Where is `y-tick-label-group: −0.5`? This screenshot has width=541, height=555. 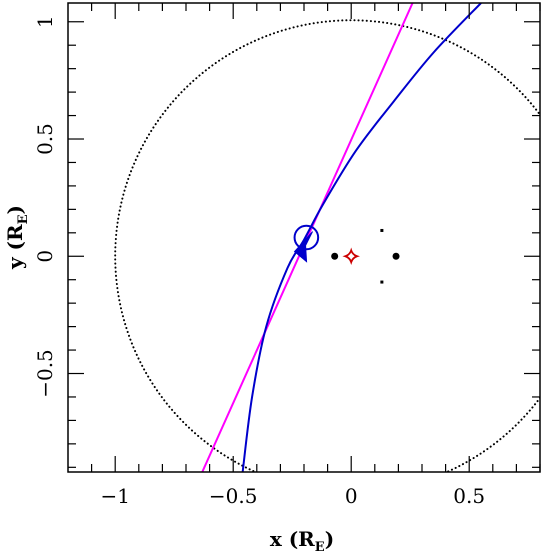
y-tick-label-group: −0.5 is located at coordinates (45, 373).